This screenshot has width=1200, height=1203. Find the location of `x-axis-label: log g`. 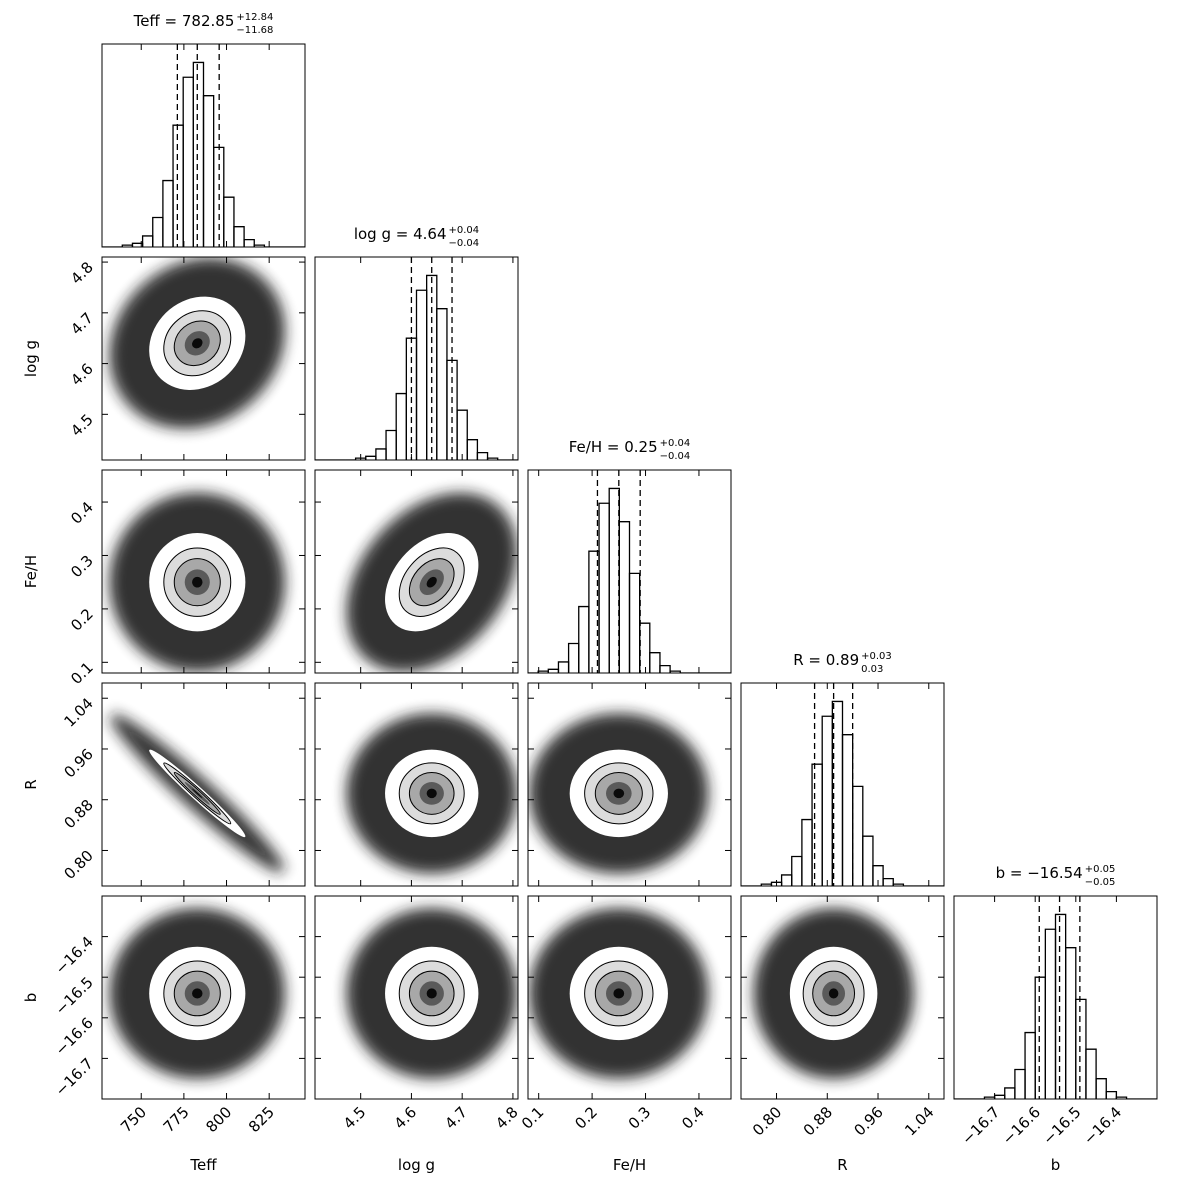

x-axis-label: log g is located at coordinates (416, 1165).